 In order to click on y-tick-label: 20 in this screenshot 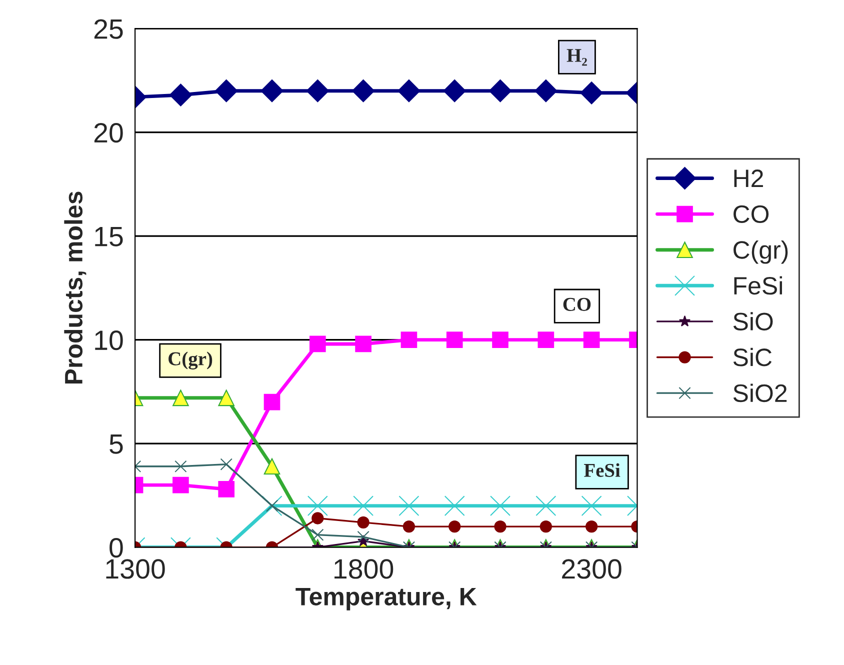, I will do `click(108, 133)`.